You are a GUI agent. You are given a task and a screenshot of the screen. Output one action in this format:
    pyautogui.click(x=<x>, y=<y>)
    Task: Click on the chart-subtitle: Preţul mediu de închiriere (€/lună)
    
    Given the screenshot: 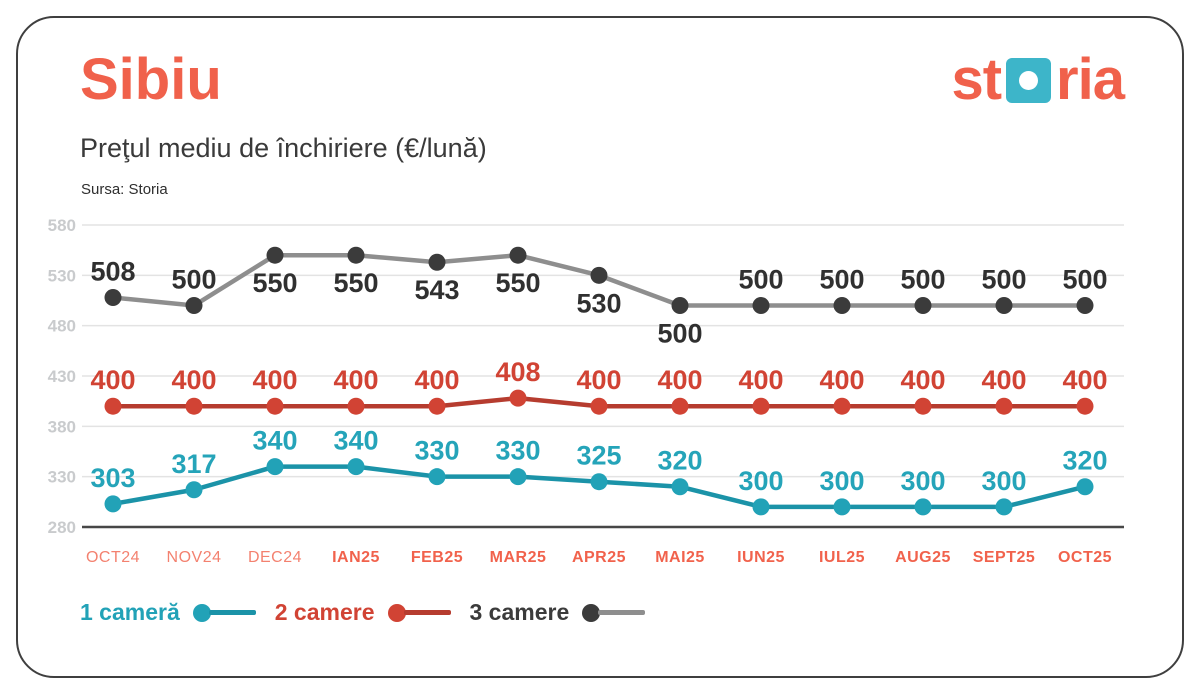 What is the action you would take?
    pyautogui.click(x=283, y=148)
    